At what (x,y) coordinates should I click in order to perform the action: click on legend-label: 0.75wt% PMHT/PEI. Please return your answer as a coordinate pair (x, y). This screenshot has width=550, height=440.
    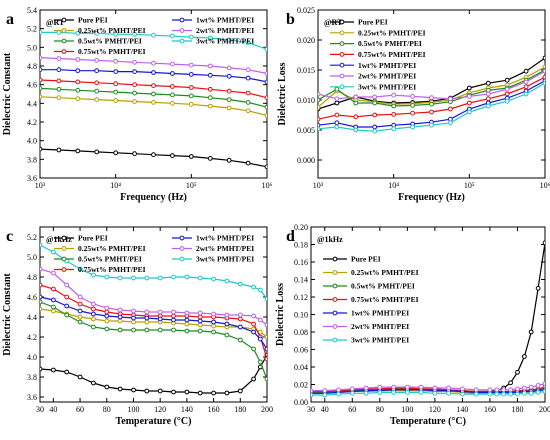
    Looking at the image, I should click on (112, 269).